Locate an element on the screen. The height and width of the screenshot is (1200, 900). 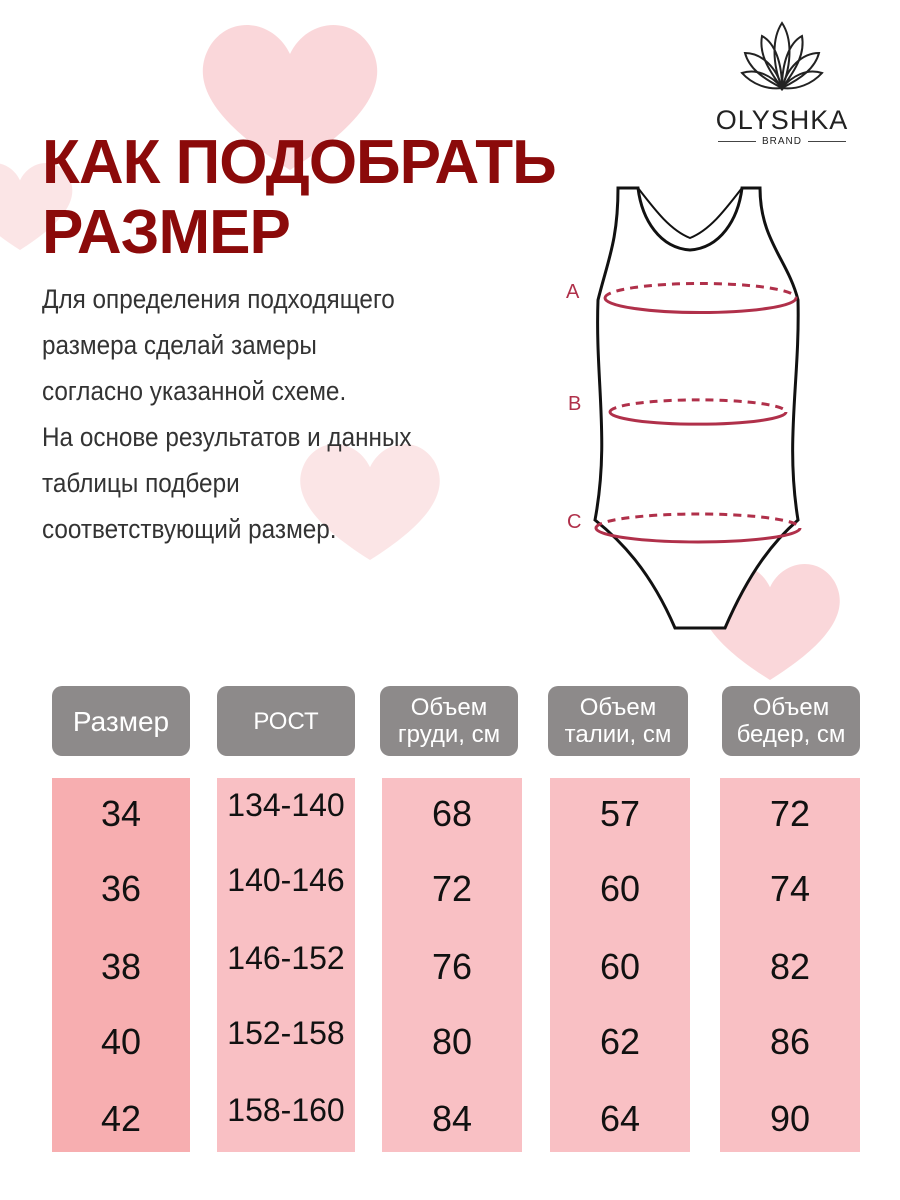
table-cell: 36 is located at coordinates (121, 888).